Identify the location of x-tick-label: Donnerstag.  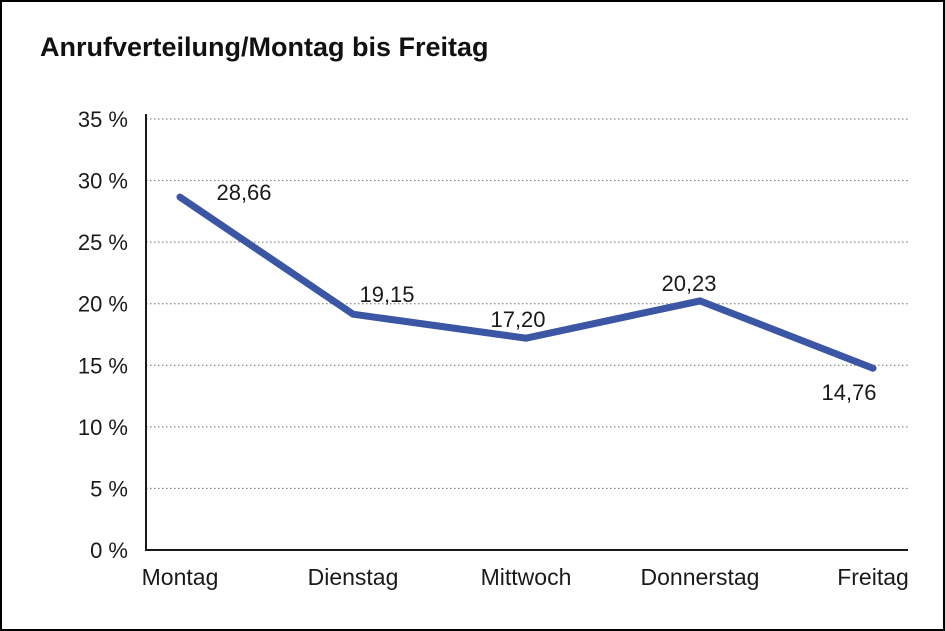
(700, 577).